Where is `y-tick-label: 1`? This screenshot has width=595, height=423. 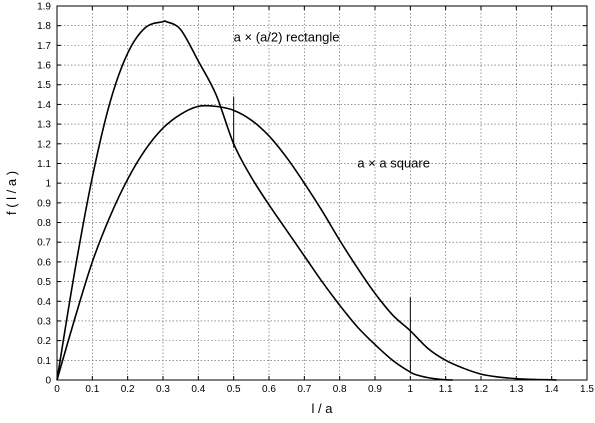 y-tick-label: 1 is located at coordinates (48, 184).